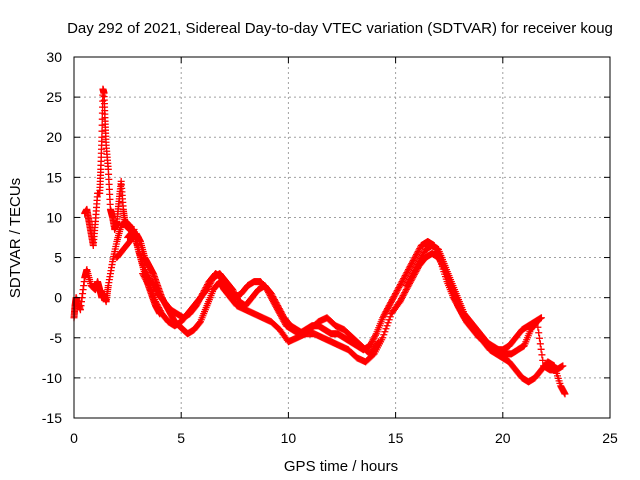 This screenshot has height=480, width=640. What do you see at coordinates (54, 177) in the screenshot?
I see `y-tick-label: 15` at bounding box center [54, 177].